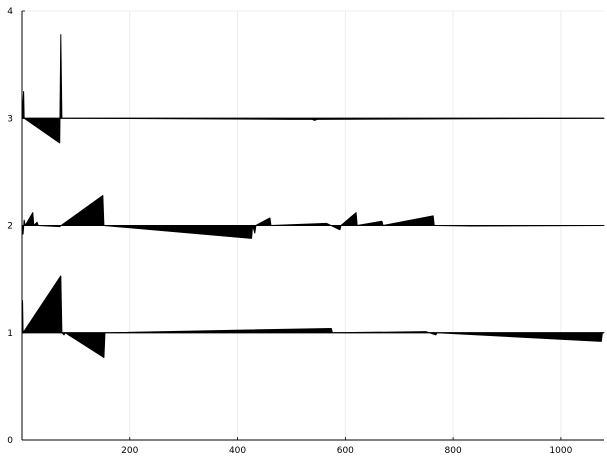  I want to click on y-tick-label: 1, so click(10, 334).